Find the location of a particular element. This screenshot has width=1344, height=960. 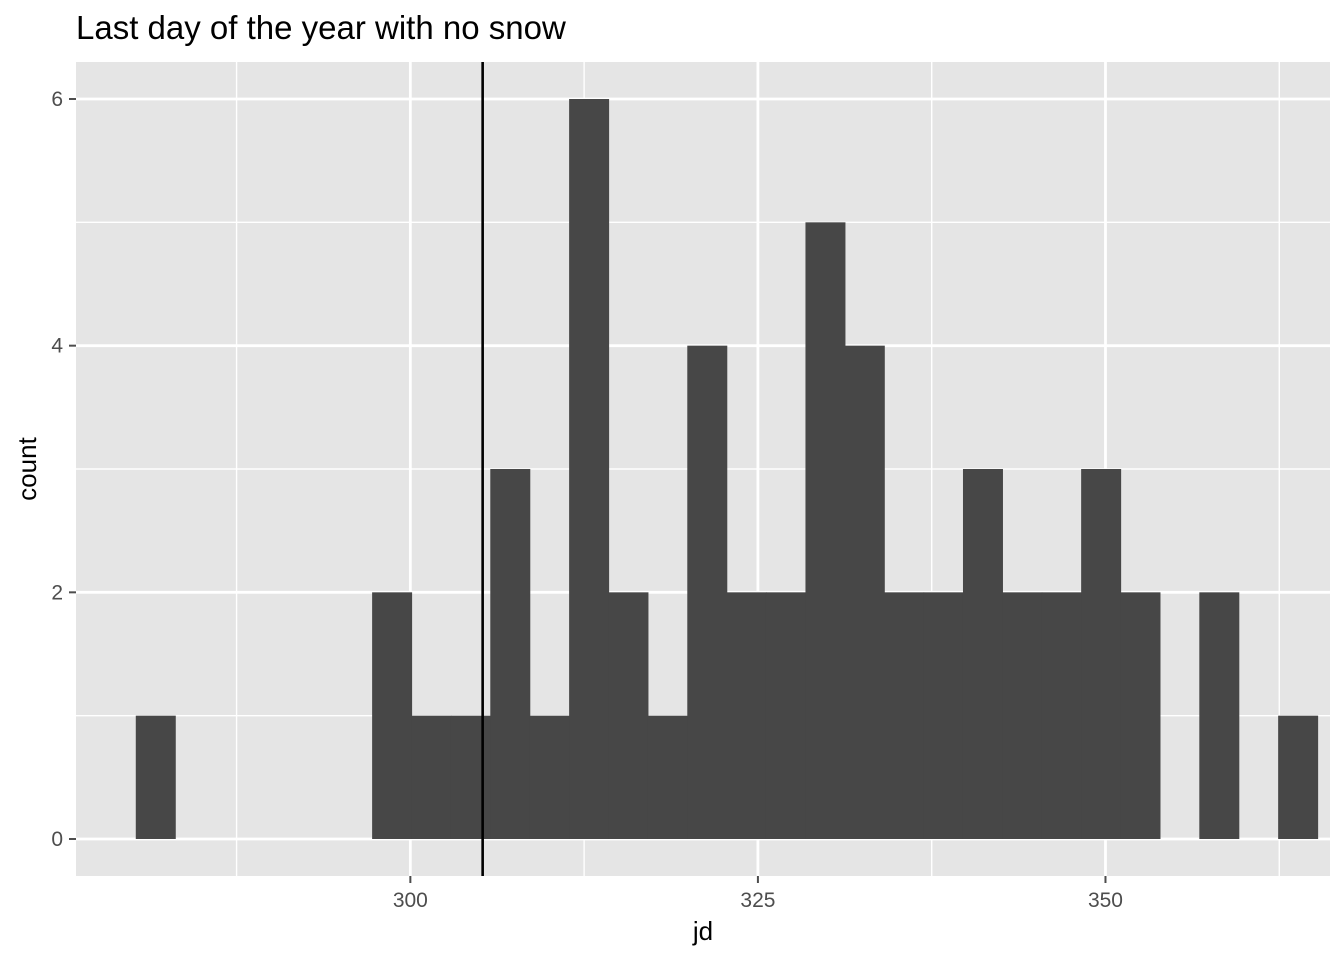

y-tick-label: 4 is located at coordinates (57, 346).